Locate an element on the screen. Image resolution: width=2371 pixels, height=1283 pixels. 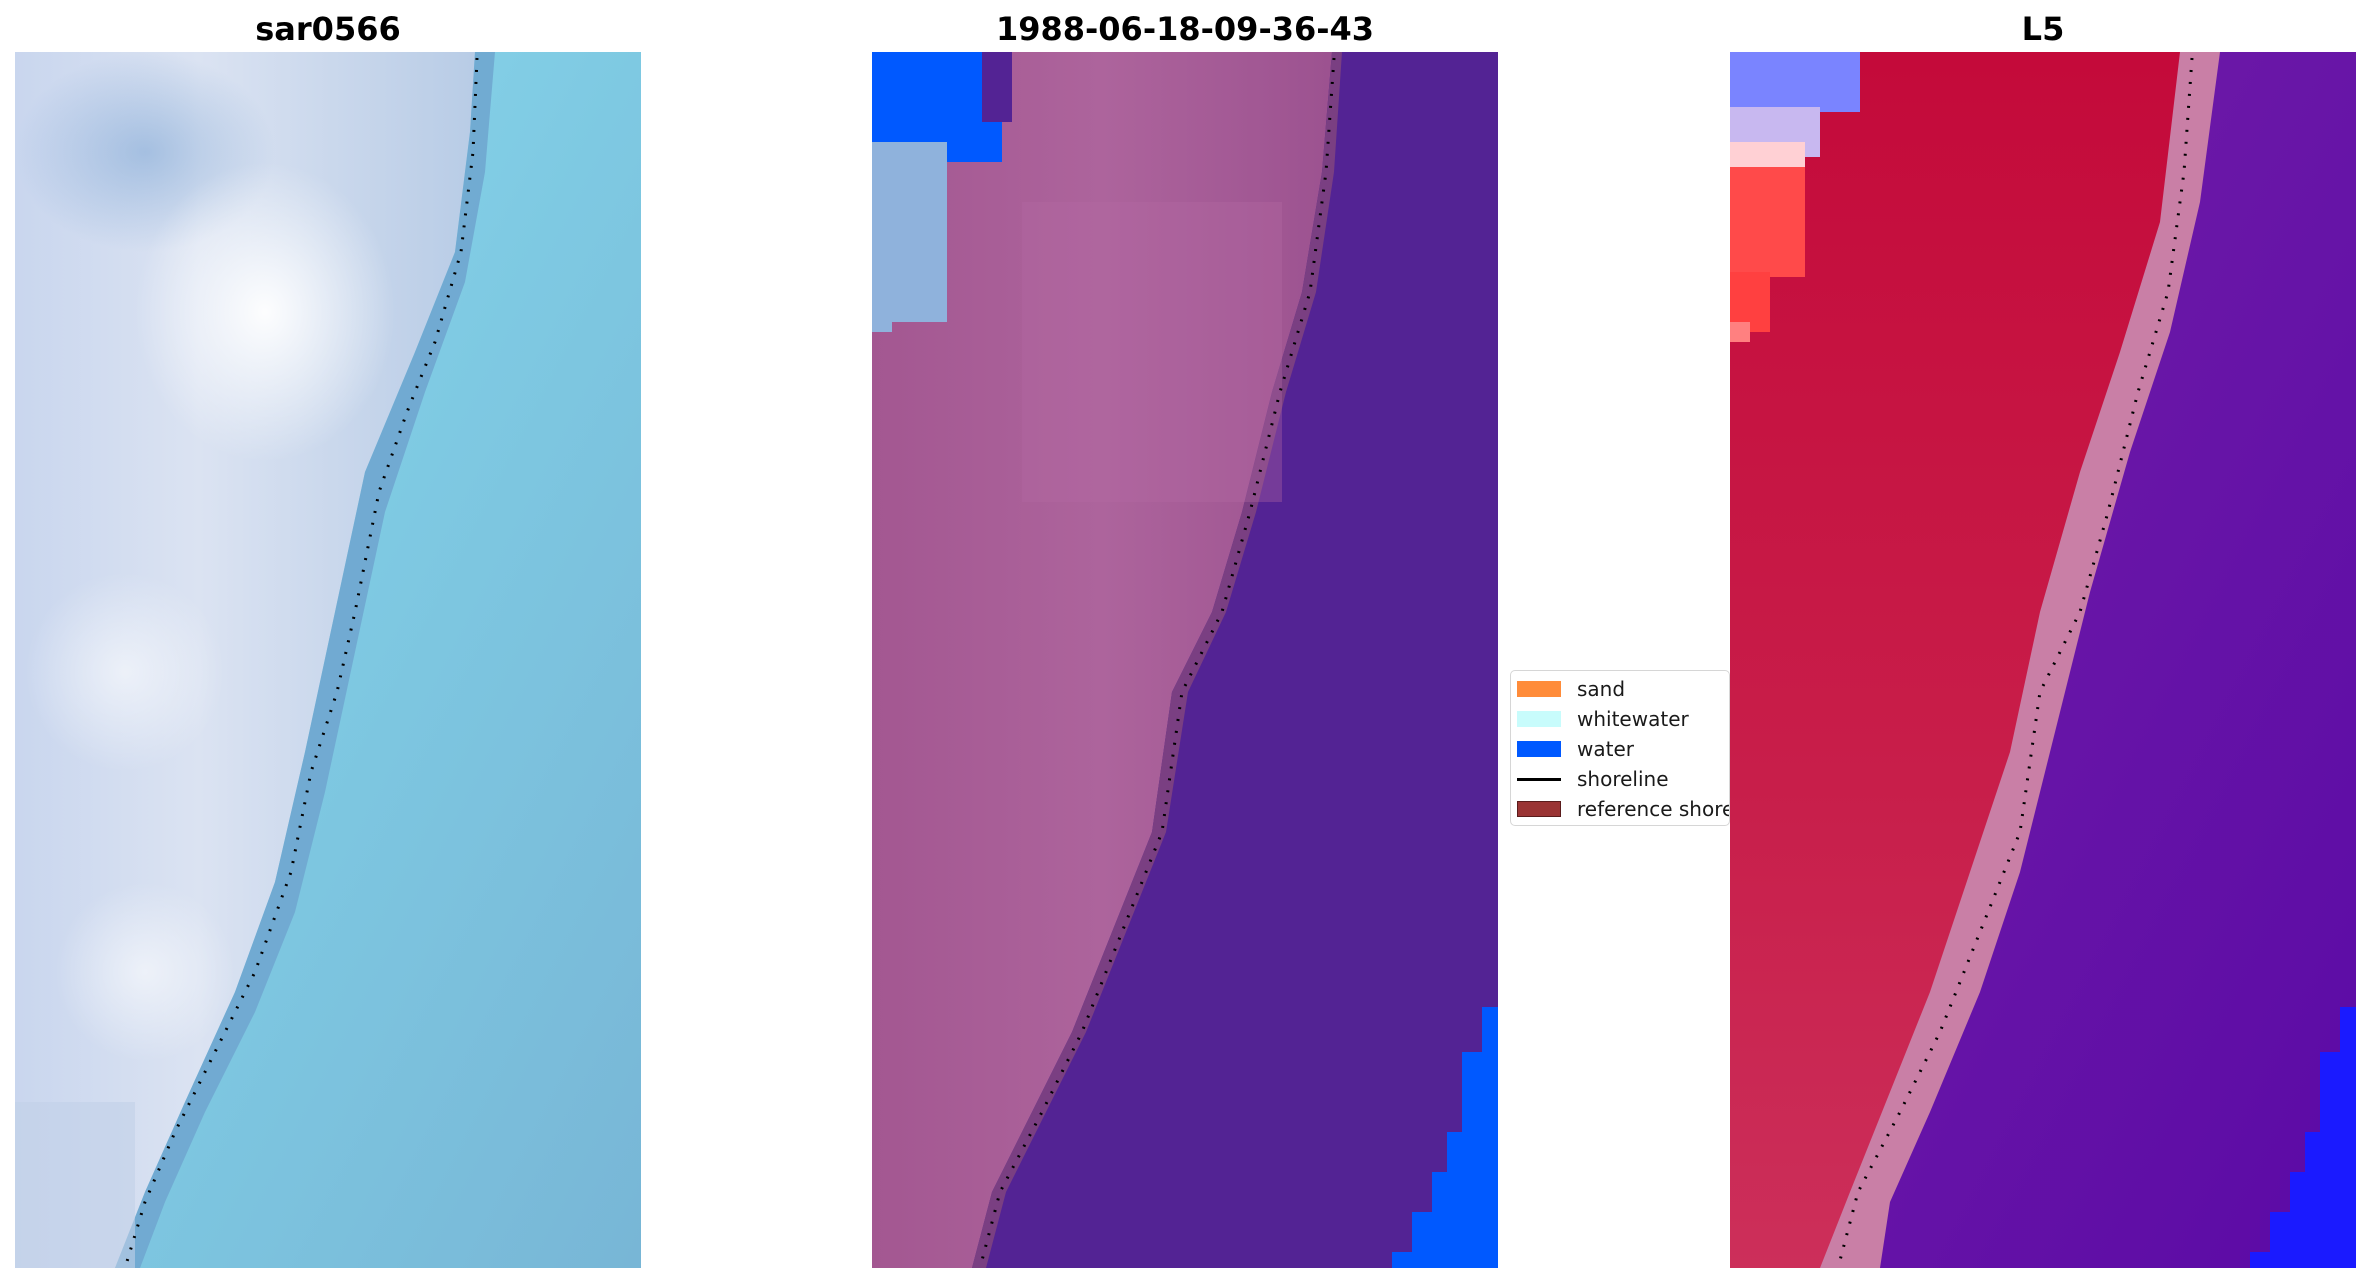
legend-item-shoreline: shoreline is located at coordinates (1593, 779).